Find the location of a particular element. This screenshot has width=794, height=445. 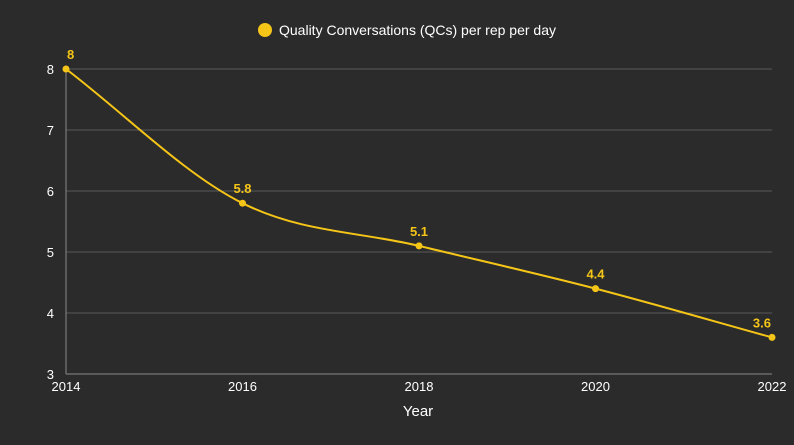

y-tick-label: 7 is located at coordinates (50, 130).